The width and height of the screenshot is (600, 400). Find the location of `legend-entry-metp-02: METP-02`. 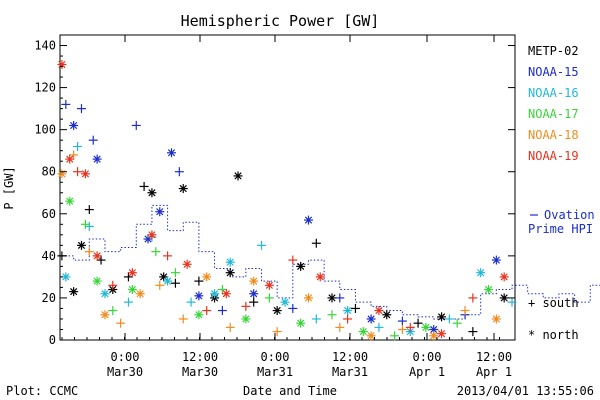

legend-entry-metp-02: METP-02 is located at coordinates (553, 51).